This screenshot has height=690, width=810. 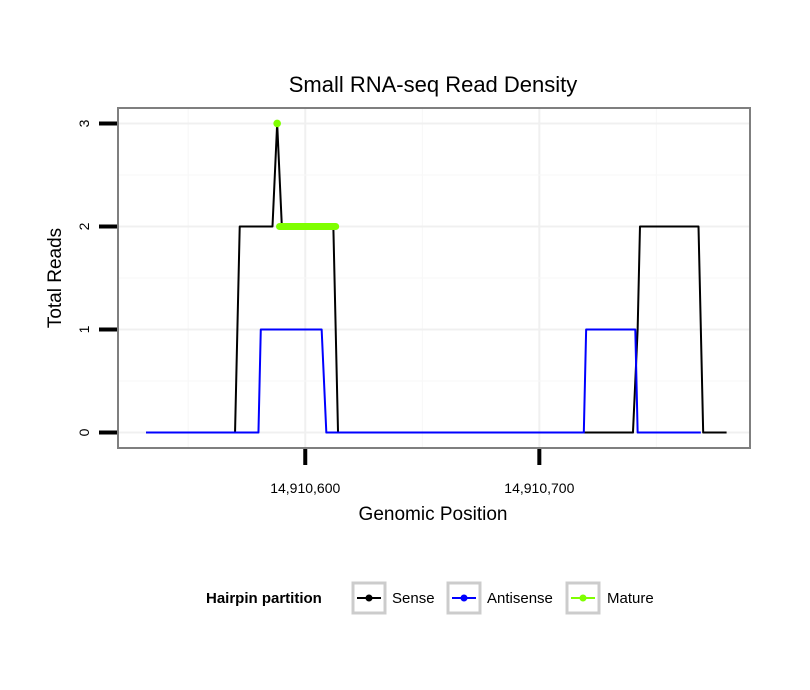 I want to click on x-axis: 14,910,600 14,910,700, so click(x=422, y=472).